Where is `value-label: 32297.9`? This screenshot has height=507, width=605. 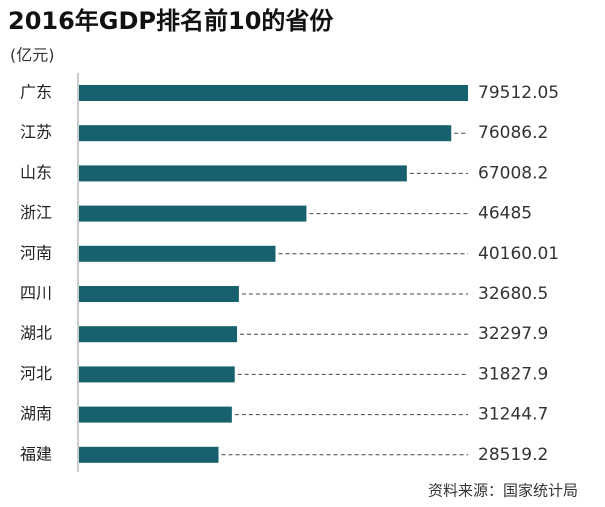
value-label: 32297.9 is located at coordinates (513, 334).